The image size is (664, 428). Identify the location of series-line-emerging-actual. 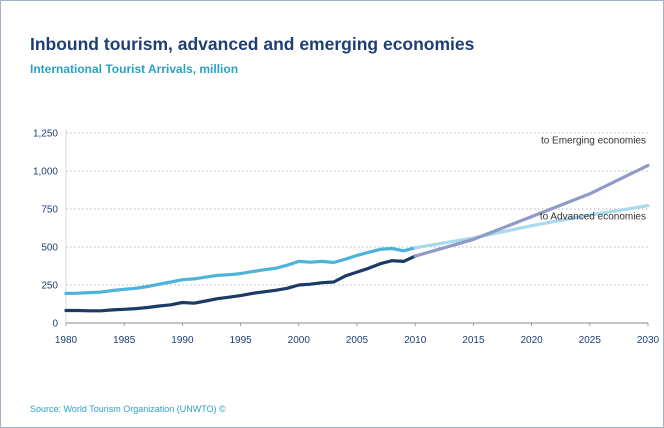
(240, 283).